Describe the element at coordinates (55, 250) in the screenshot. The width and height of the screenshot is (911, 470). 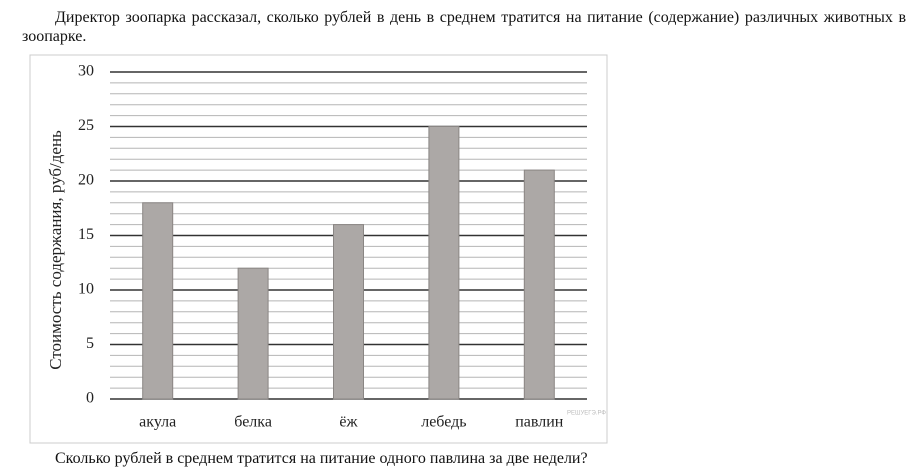
I see `y-axis-label: Стоимость содержания, руб/день` at that location.